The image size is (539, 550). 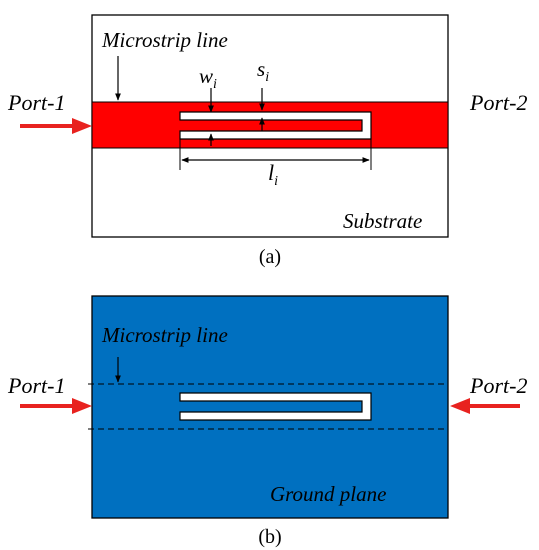 I want to click on ground-hairpin-slot, so click(x=275, y=406).